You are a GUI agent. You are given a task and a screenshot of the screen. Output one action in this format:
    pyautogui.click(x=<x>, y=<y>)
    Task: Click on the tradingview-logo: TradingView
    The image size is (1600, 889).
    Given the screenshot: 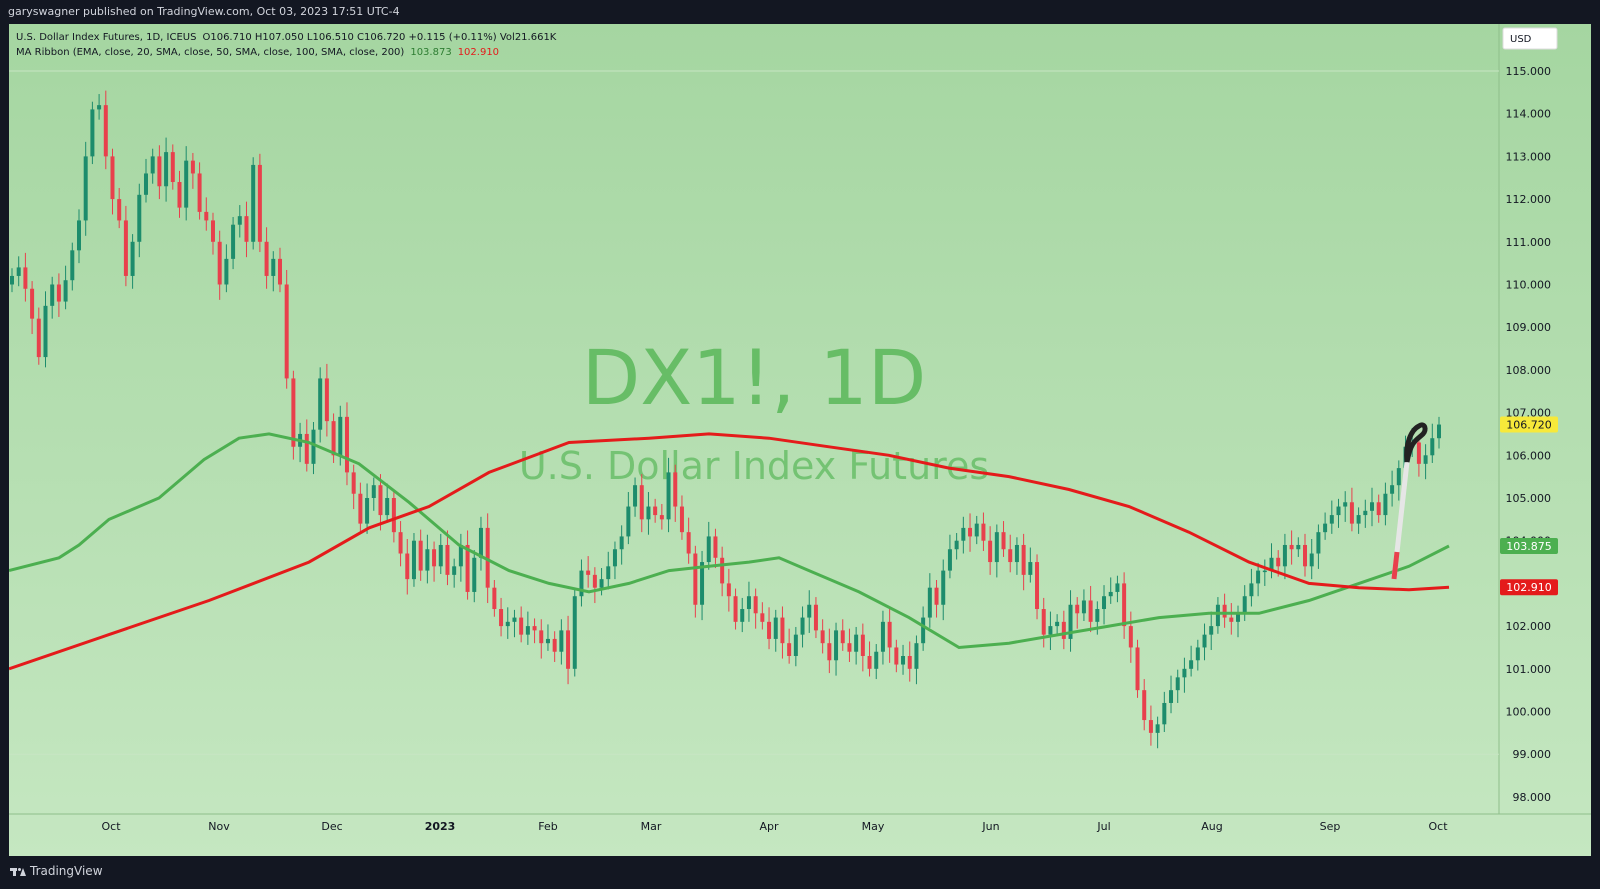 What is the action you would take?
    pyautogui.click(x=56, y=871)
    